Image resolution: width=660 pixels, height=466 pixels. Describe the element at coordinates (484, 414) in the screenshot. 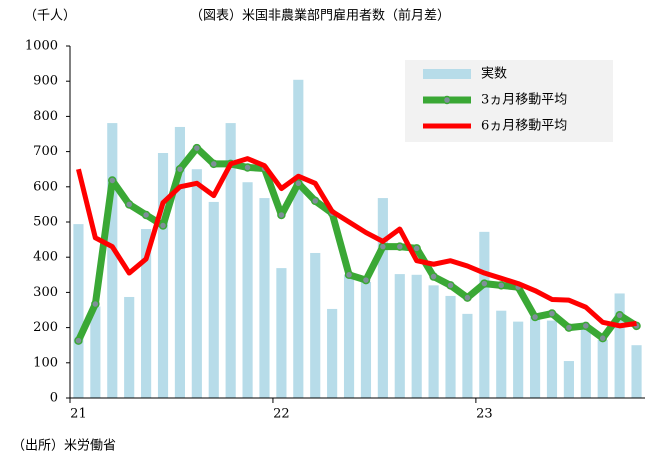

I see `x-tick-label: 23` at that location.